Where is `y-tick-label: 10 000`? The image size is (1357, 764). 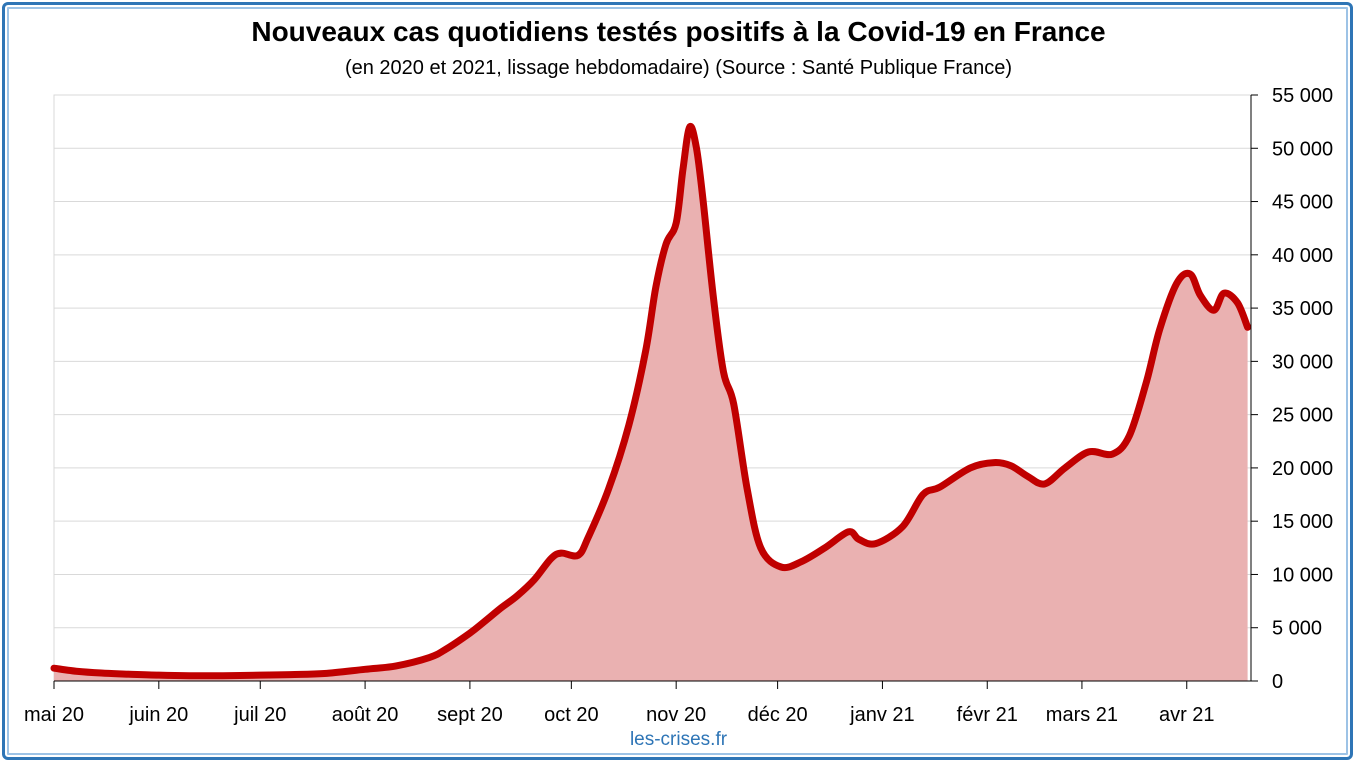 y-tick-label: 10 000 is located at coordinates (1302, 575).